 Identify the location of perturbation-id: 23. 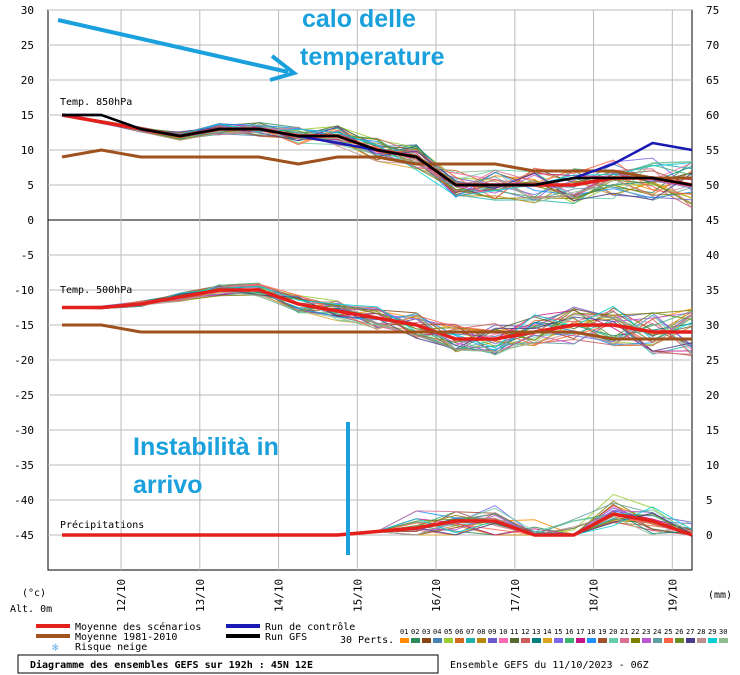
(646, 632).